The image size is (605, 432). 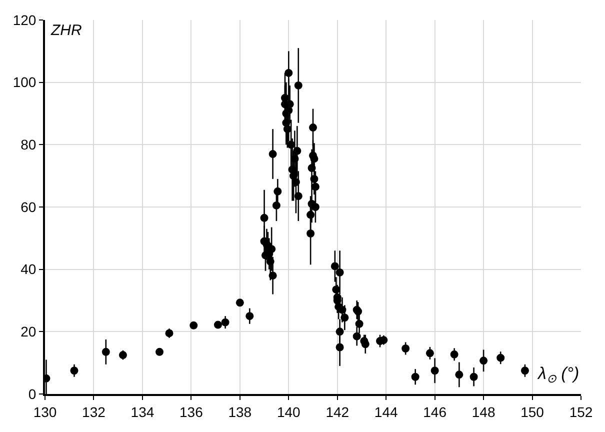 I want to click on x-tick-label: 150, so click(x=532, y=412).